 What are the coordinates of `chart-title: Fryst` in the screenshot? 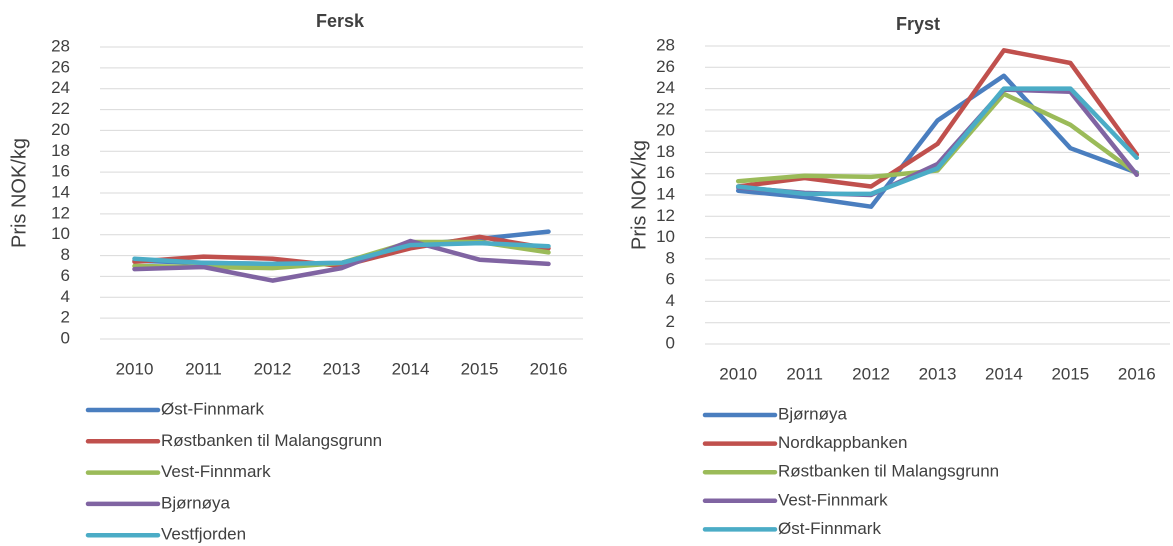 It's located at (918, 24).